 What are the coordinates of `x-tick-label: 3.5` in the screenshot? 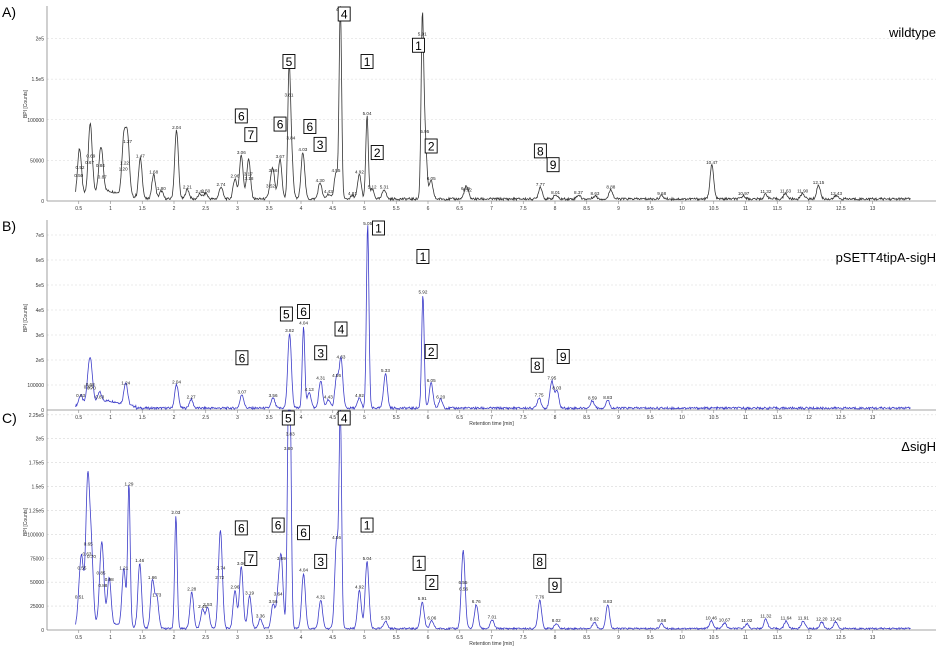 It's located at (269, 418).